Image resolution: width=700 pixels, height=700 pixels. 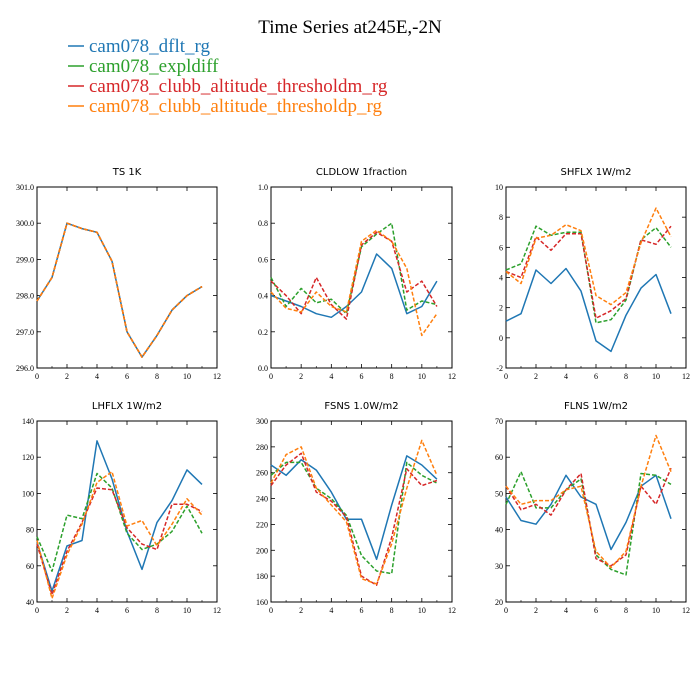 I want to click on y-tick-label: 1.0, so click(x=263, y=187).